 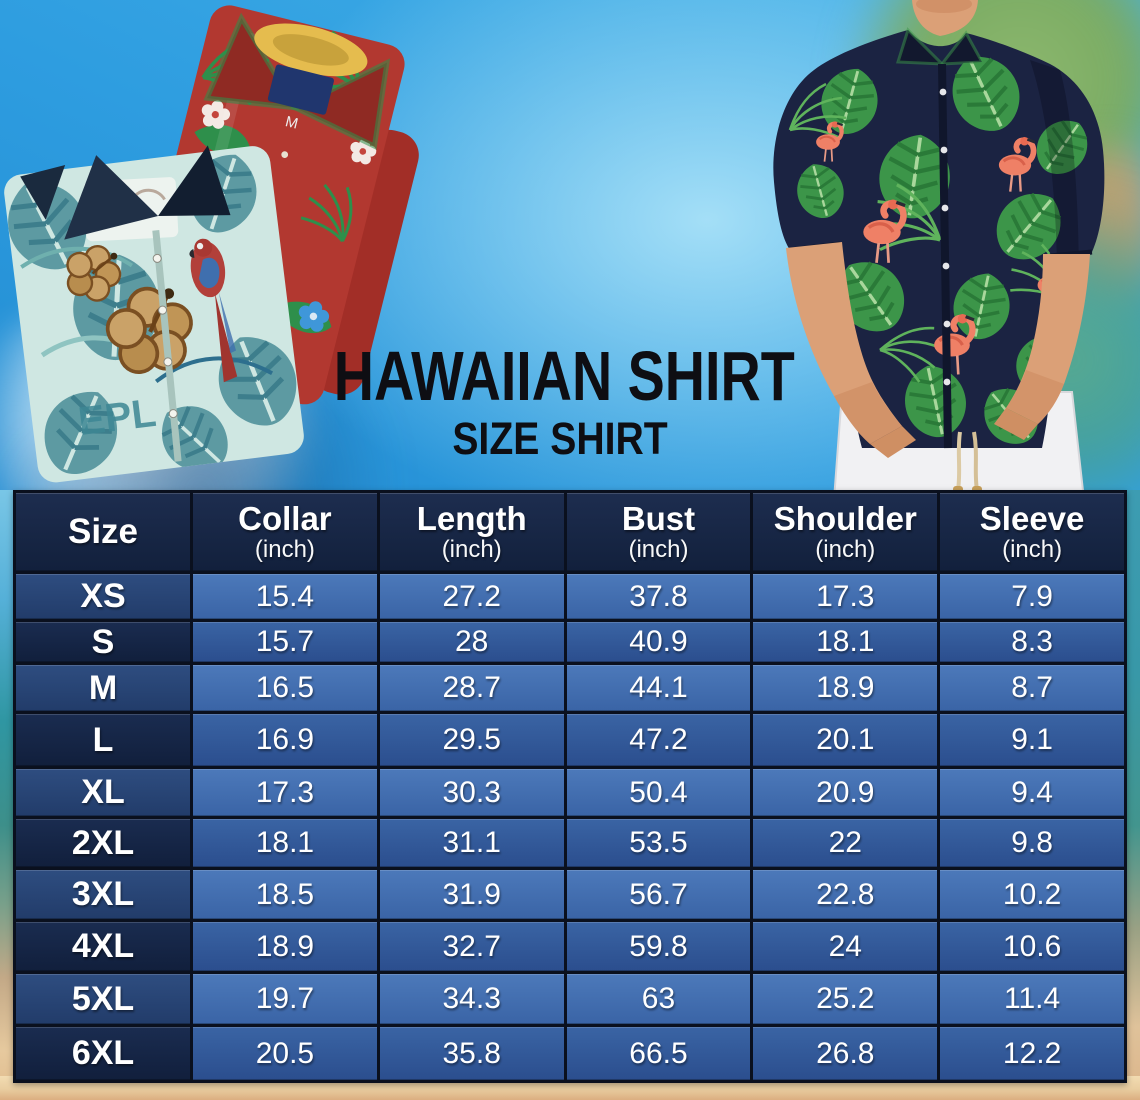 I want to click on header-collar: Collar (inch), so click(x=285, y=532).